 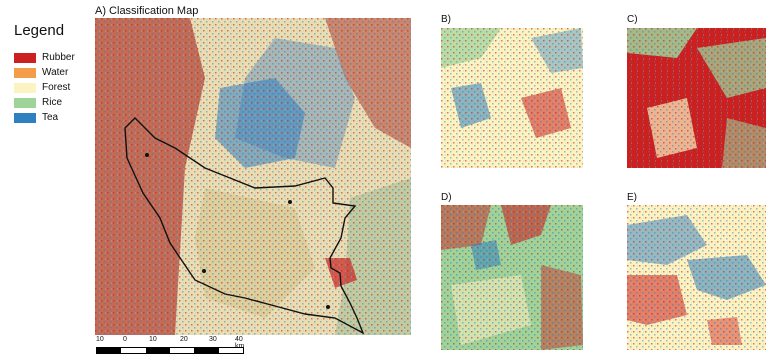 I want to click on panel-e-label: E), so click(x=632, y=197).